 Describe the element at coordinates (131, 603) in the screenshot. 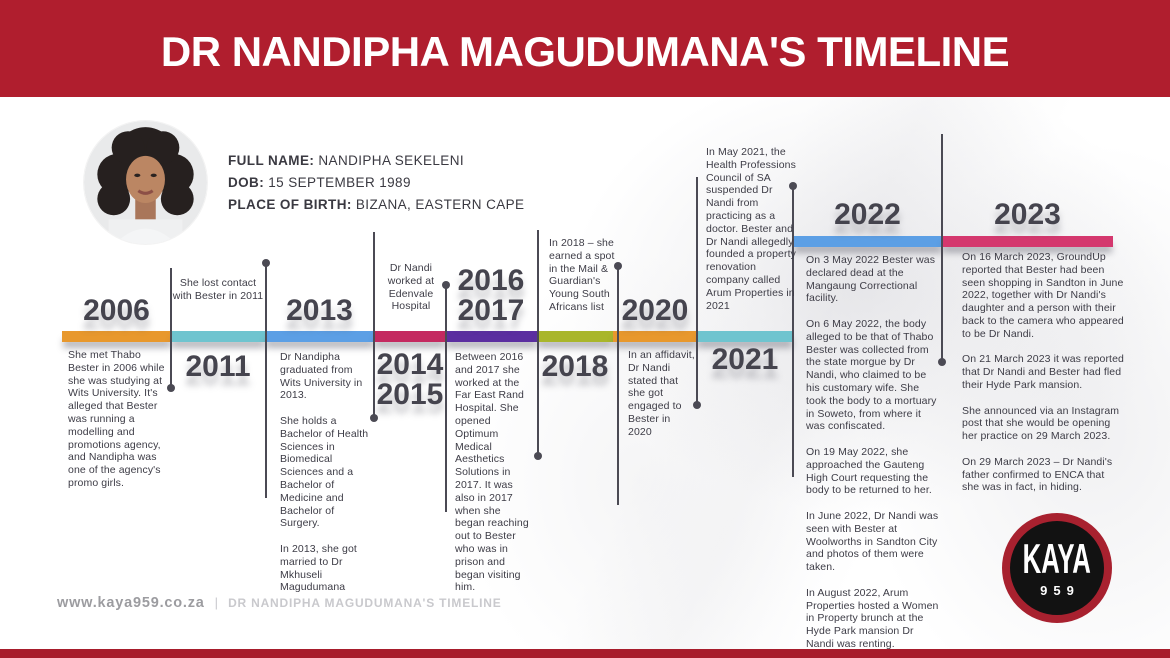

I see `website-url: www.kaya959.co.za` at that location.